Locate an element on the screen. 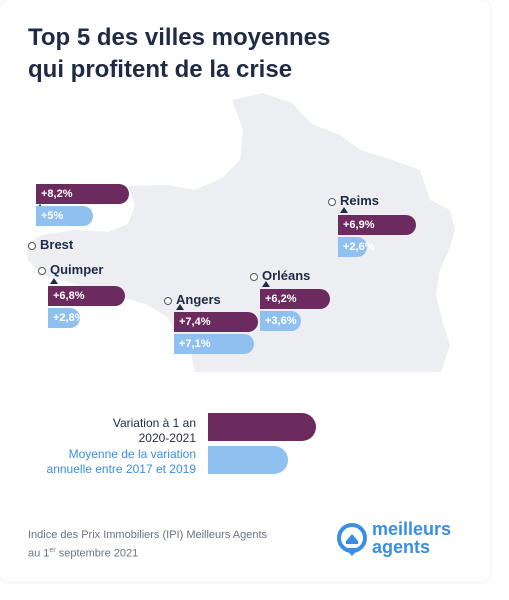 The width and height of the screenshot is (509, 600). bar-moyenne-reims: +2,6% is located at coordinates (356, 247).